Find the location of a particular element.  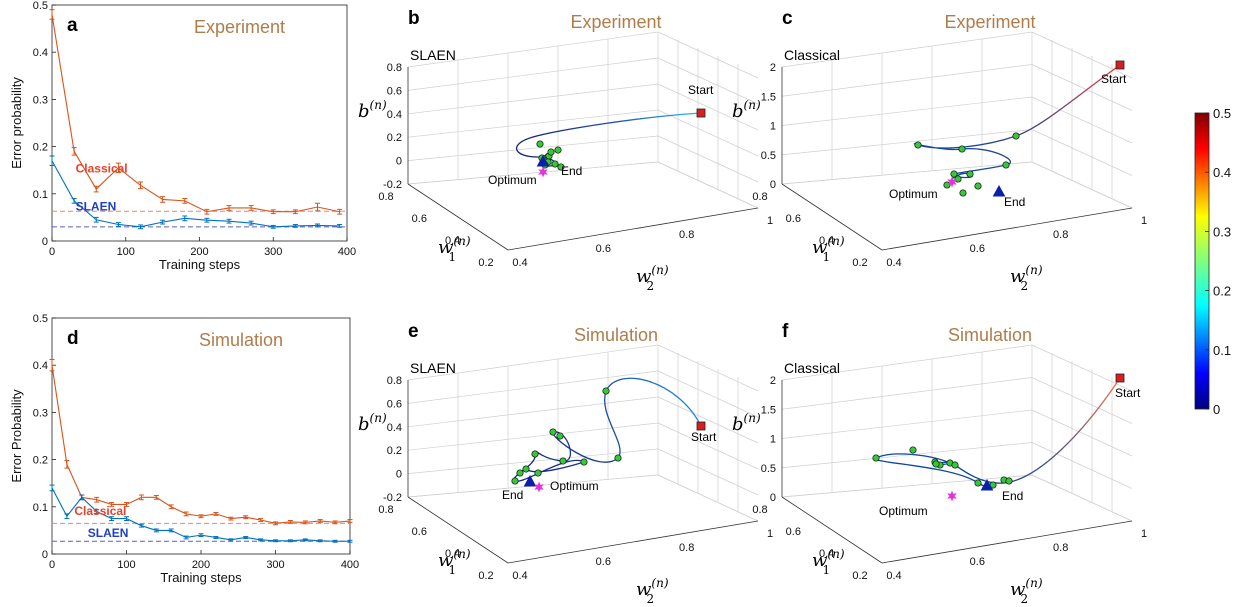

z-tick-label: 0.2 is located at coordinates (394, 451).